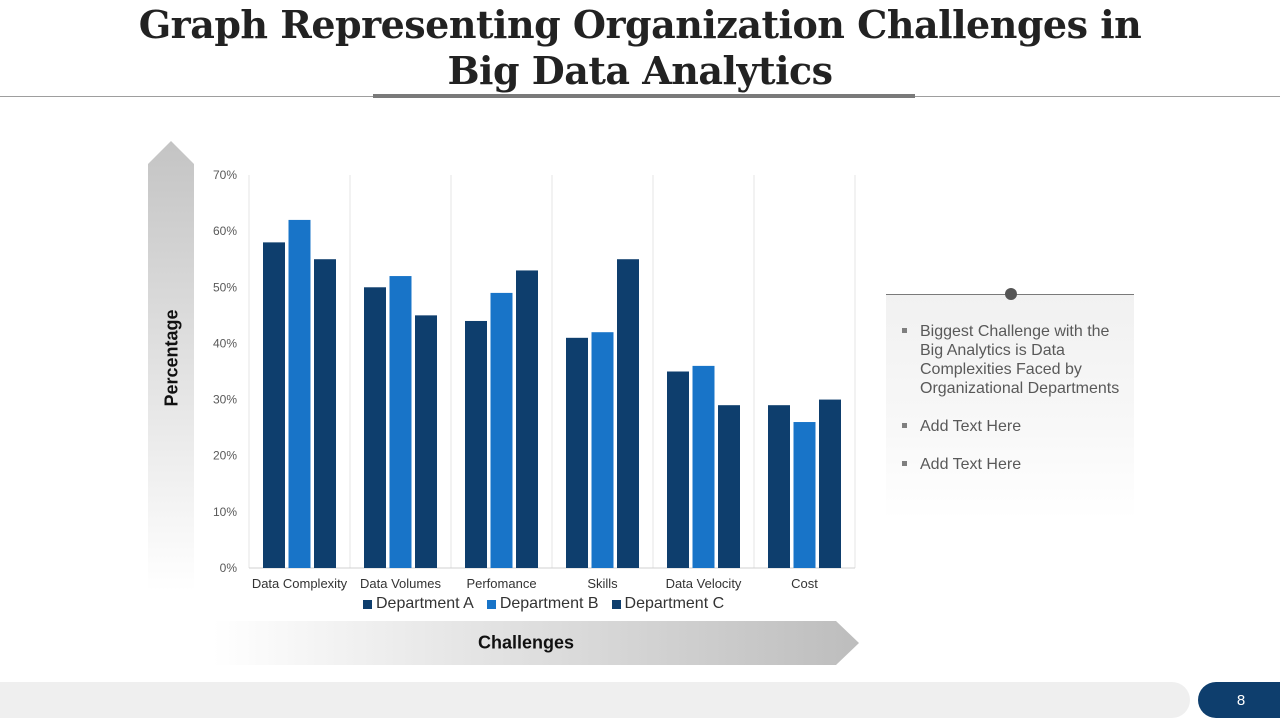 The image size is (1280, 720). I want to click on page-number: 8, so click(1241, 700).